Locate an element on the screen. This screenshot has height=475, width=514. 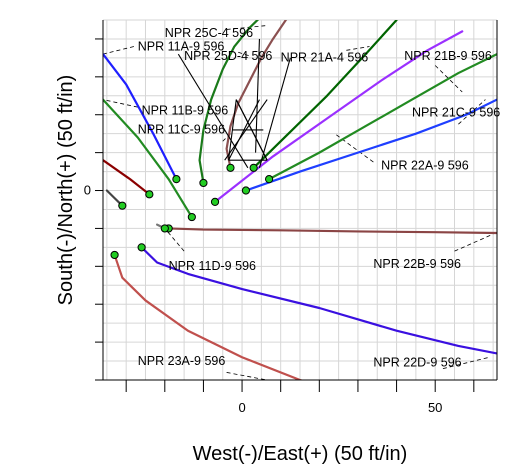
well-label: NPR 25C-4 596 is located at coordinates (209, 33).